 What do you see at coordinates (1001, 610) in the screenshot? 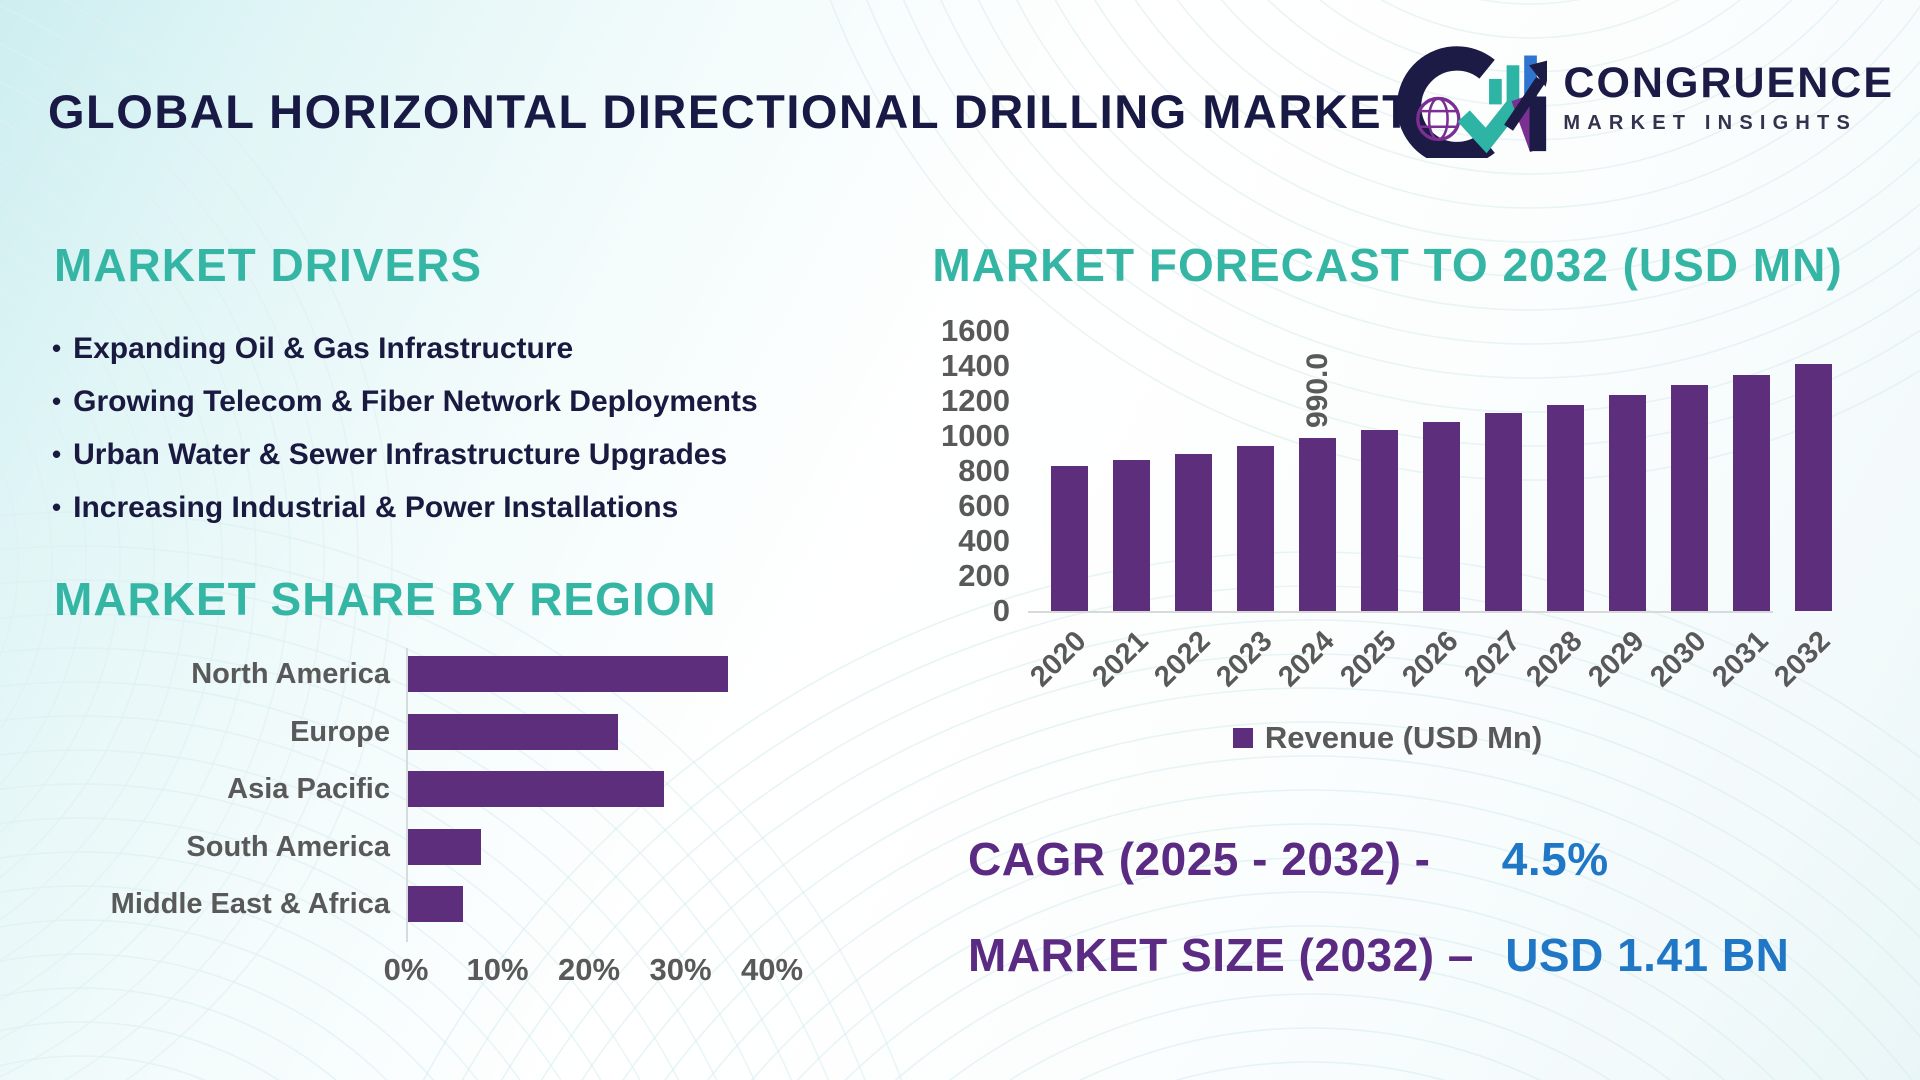
I see `forecast-y-tick: 0` at bounding box center [1001, 610].